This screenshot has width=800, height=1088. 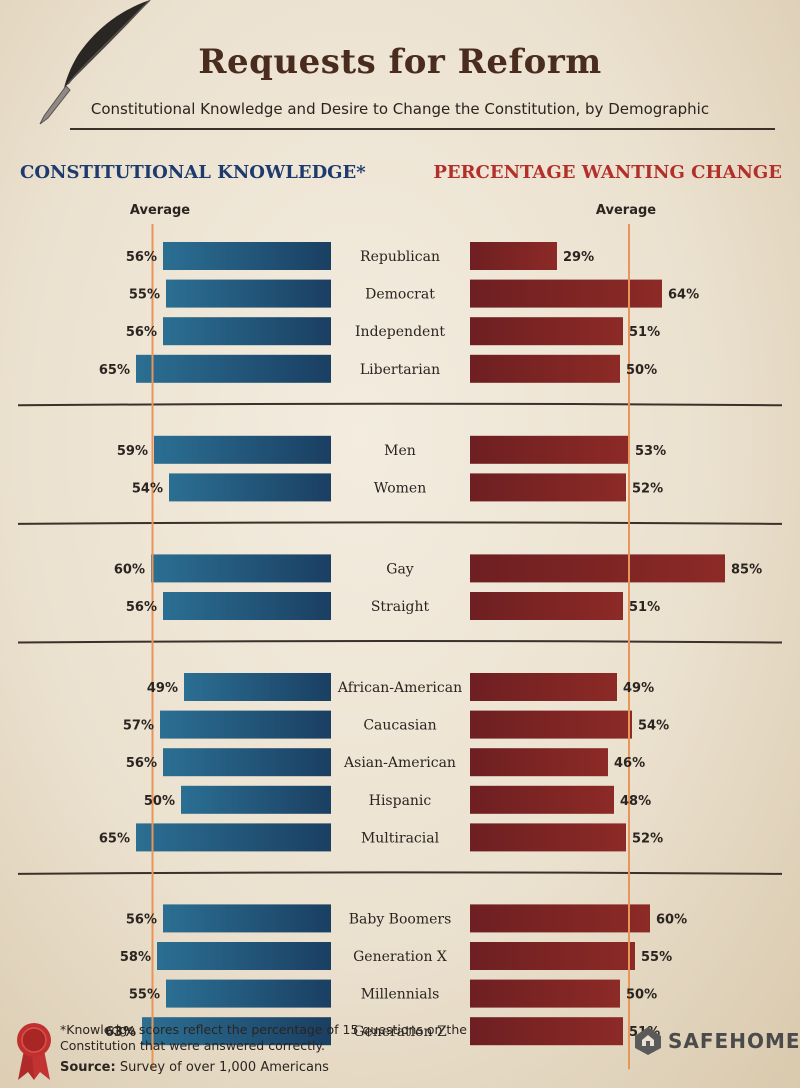 I want to click on brand-logo: SAFEHOME, so click(x=717, y=1041).